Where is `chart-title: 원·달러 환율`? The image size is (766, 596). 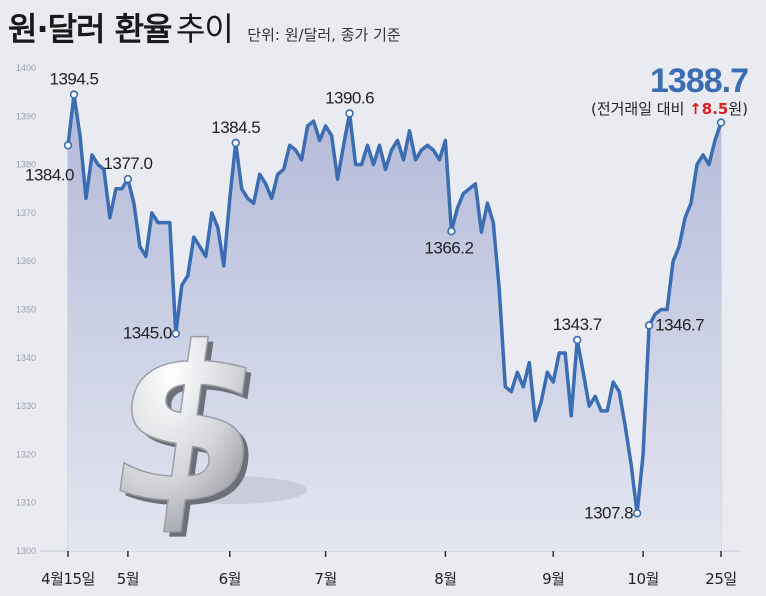
chart-title: 원·달러 환율 is located at coordinates (90, 29).